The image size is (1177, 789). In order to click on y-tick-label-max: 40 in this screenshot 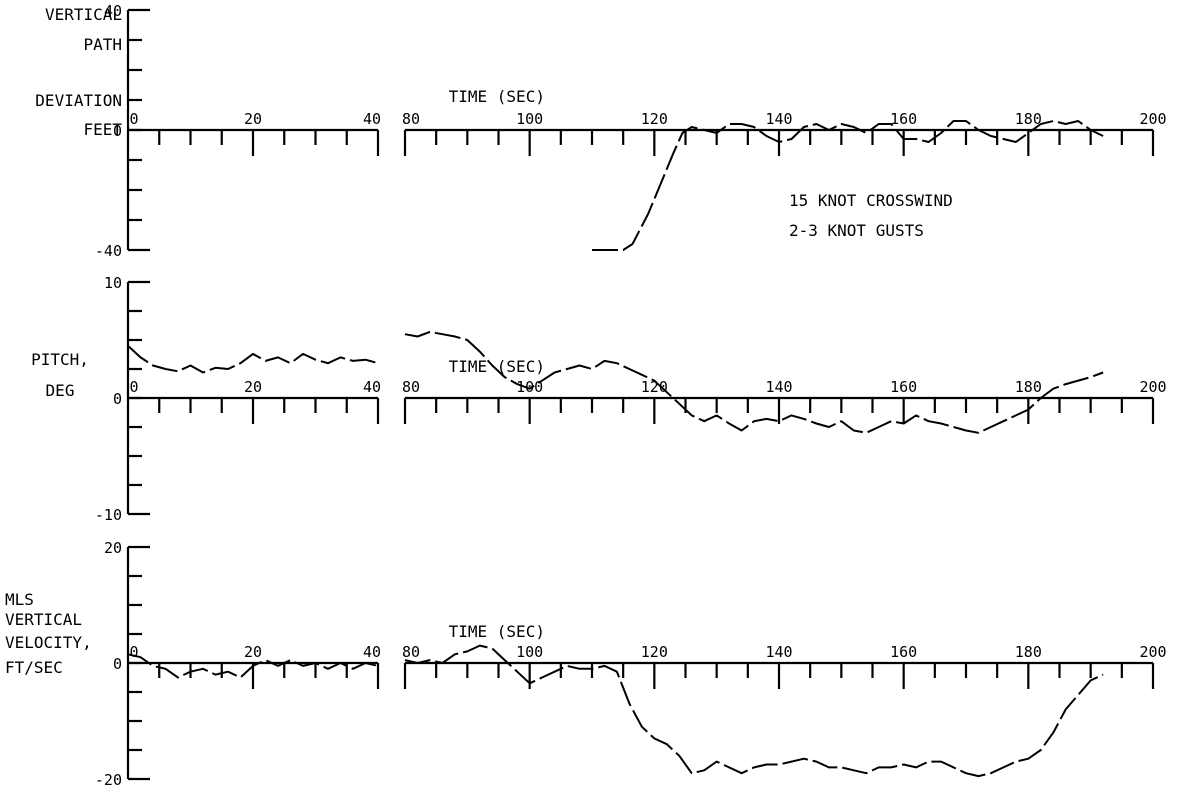, I will do `click(113, 11)`.